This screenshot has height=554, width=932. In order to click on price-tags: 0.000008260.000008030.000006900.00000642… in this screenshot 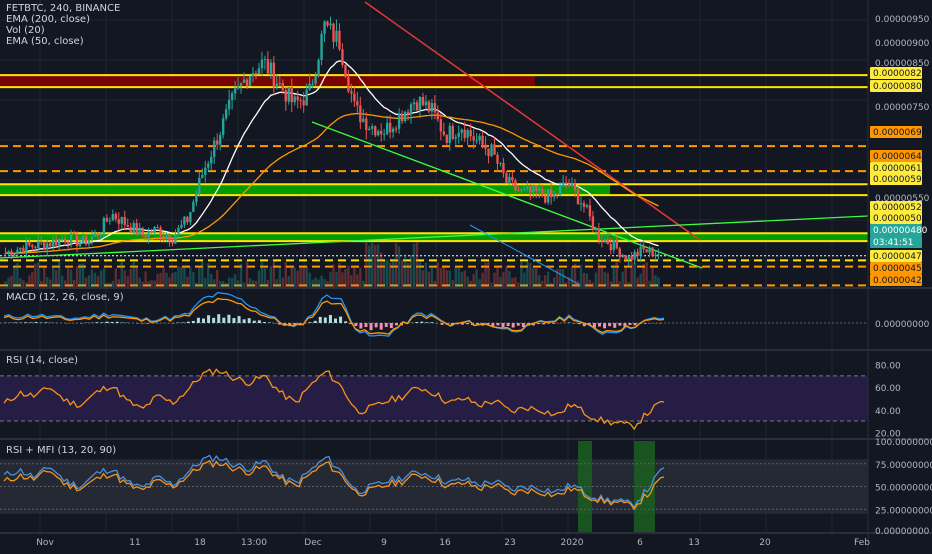, I will do `click(899, 176)`.